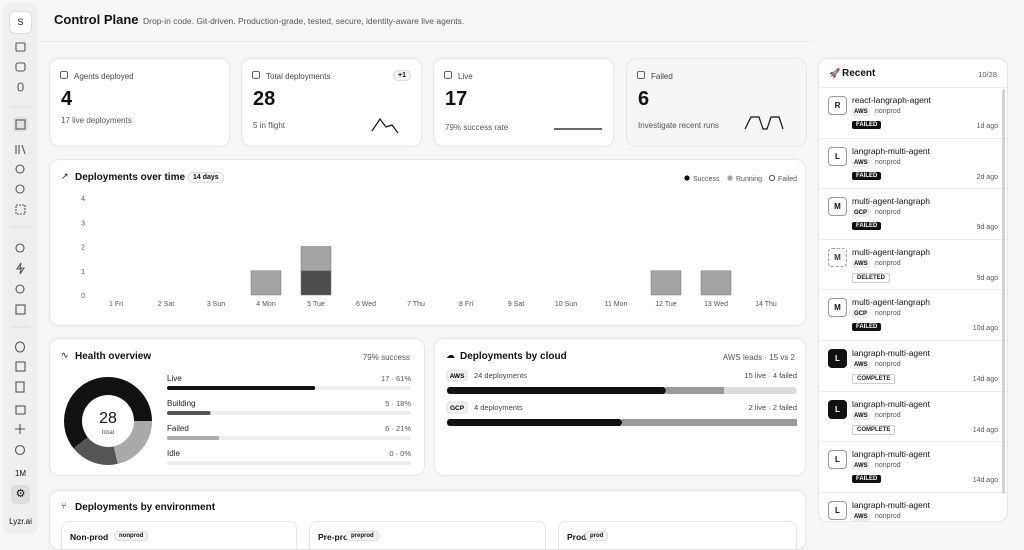  Describe the element at coordinates (730, 178) in the screenshot. I see `legend-swatch` at that location.